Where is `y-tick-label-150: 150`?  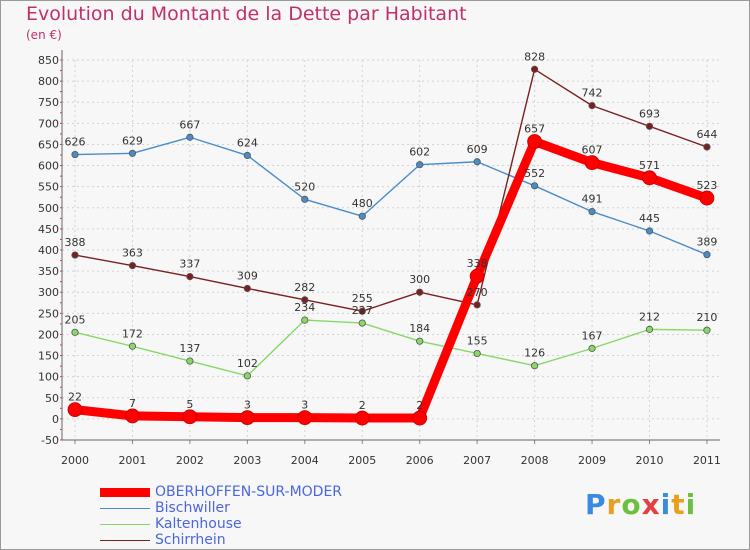 y-tick-label-150: 150 is located at coordinates (48, 356).